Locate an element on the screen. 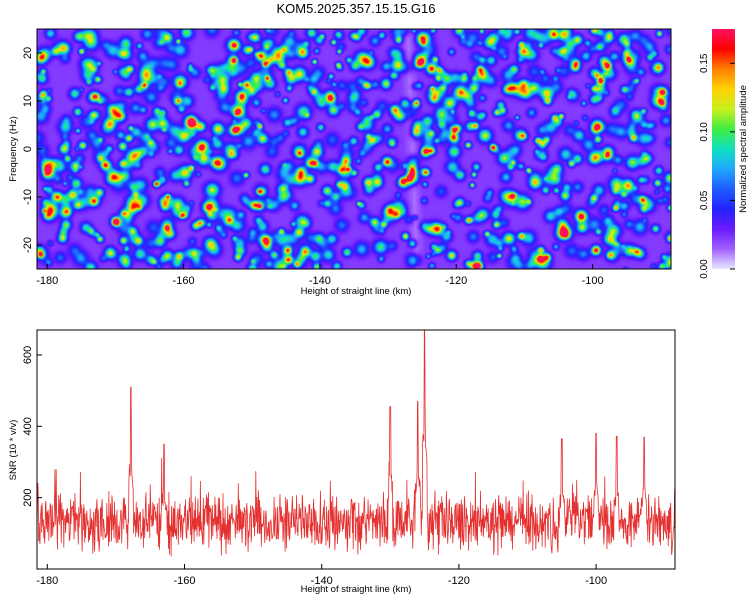 This screenshot has width=750, height=600. heatmap-y-label: Frequency (Hz) is located at coordinates (13, 148).